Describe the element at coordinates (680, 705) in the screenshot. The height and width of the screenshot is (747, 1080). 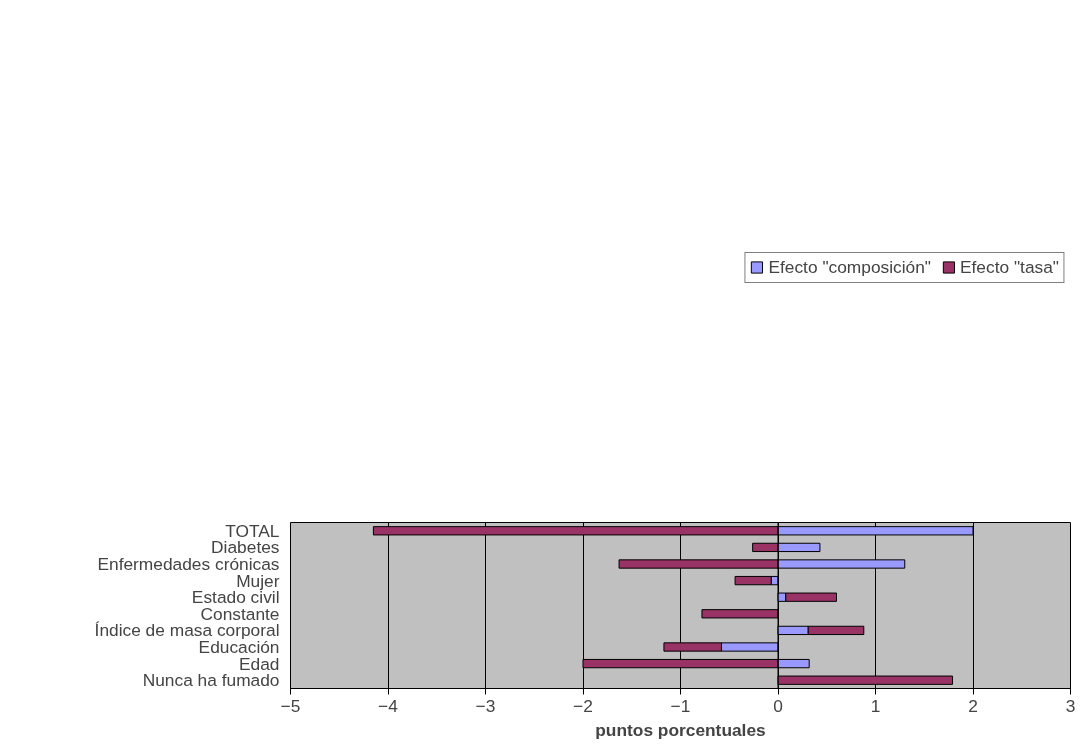
I see `x-tick-label: −1` at that location.